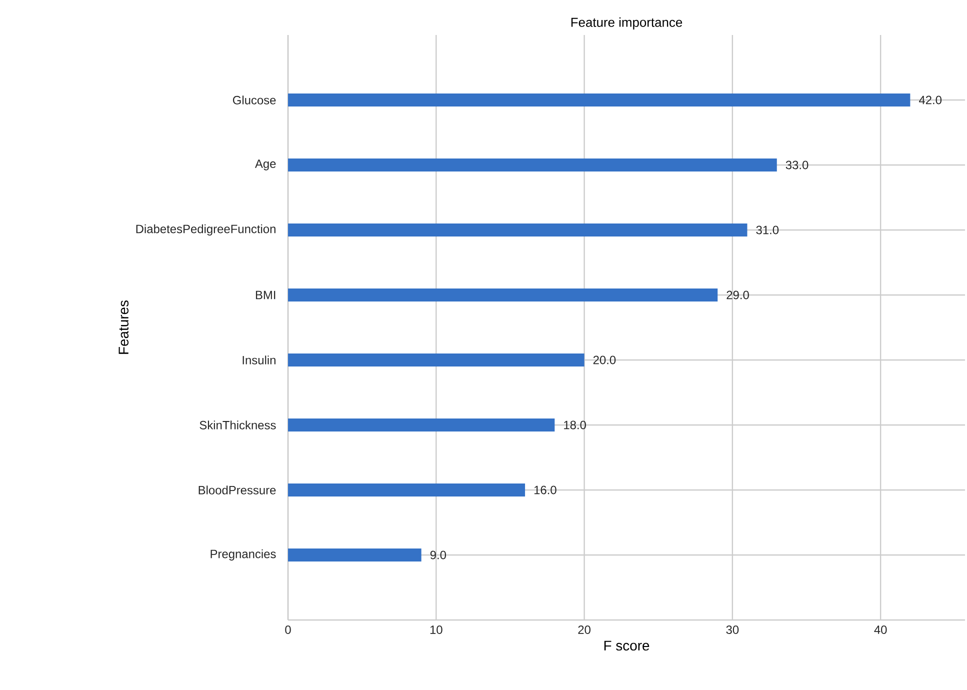 The image size is (967, 690). Describe the element at coordinates (584, 630) in the screenshot. I see `x-tick-label: 20` at that location.